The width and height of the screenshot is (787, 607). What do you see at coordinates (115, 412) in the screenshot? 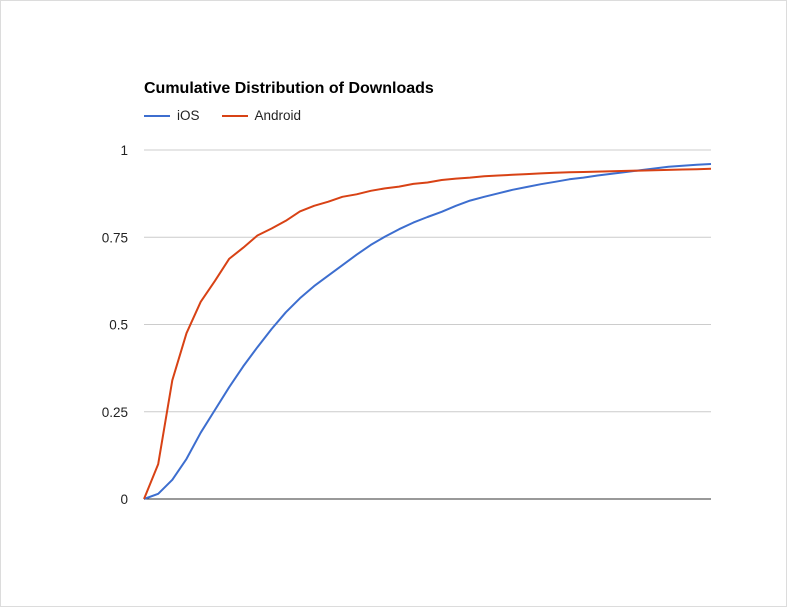
I see `y-tick-label: 0.25` at bounding box center [115, 412].